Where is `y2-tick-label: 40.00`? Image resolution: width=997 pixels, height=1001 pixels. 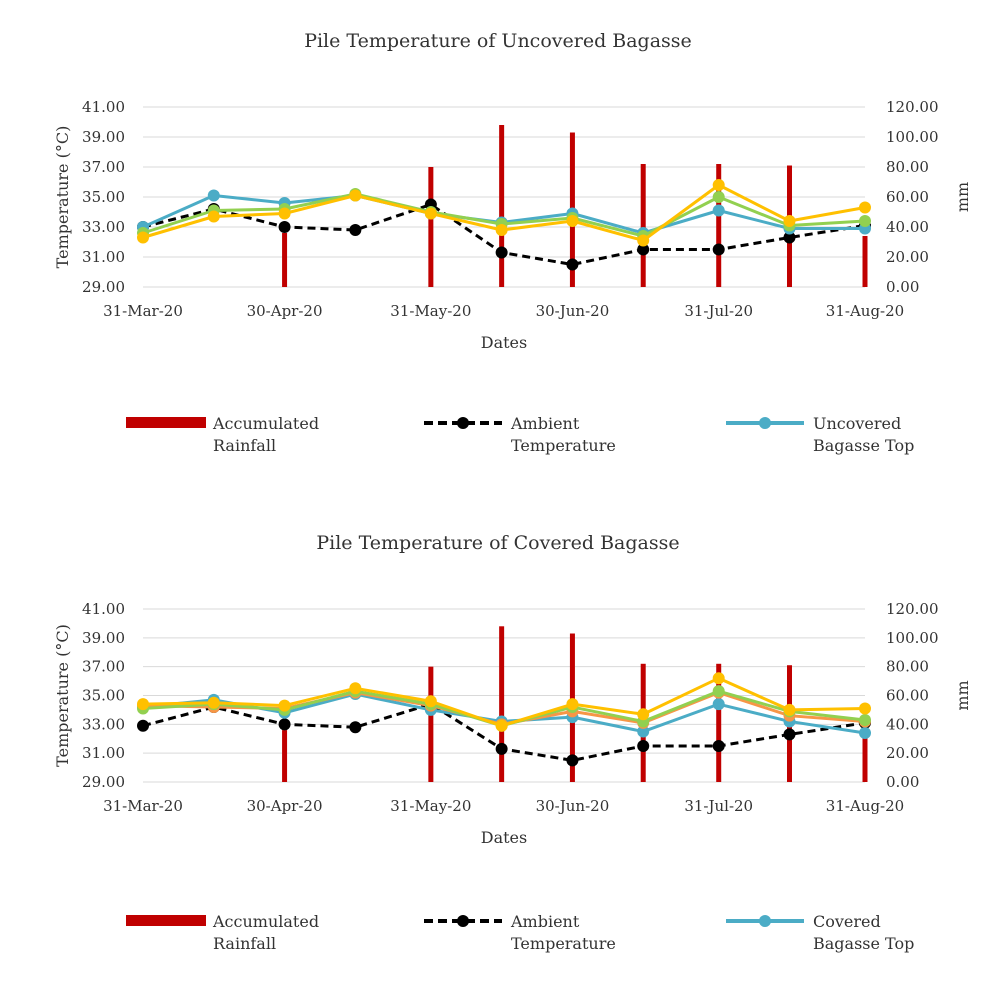 y2-tick-label: 40.00 is located at coordinates (907, 227).